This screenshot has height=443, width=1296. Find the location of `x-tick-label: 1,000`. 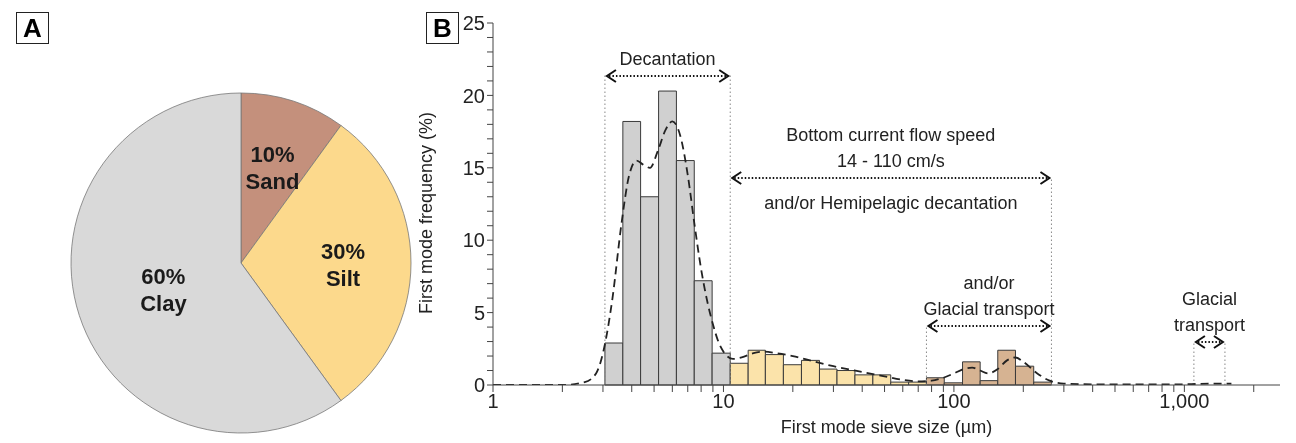

x-tick-label: 1,000 is located at coordinates (1184, 401).